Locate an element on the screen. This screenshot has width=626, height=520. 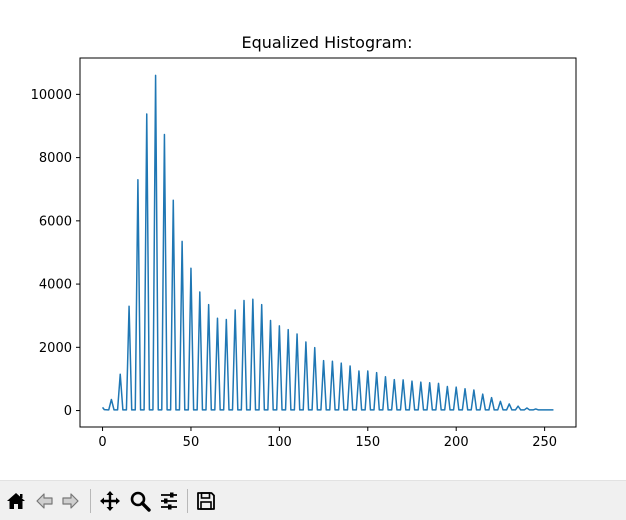
back-button is located at coordinates (44, 501).